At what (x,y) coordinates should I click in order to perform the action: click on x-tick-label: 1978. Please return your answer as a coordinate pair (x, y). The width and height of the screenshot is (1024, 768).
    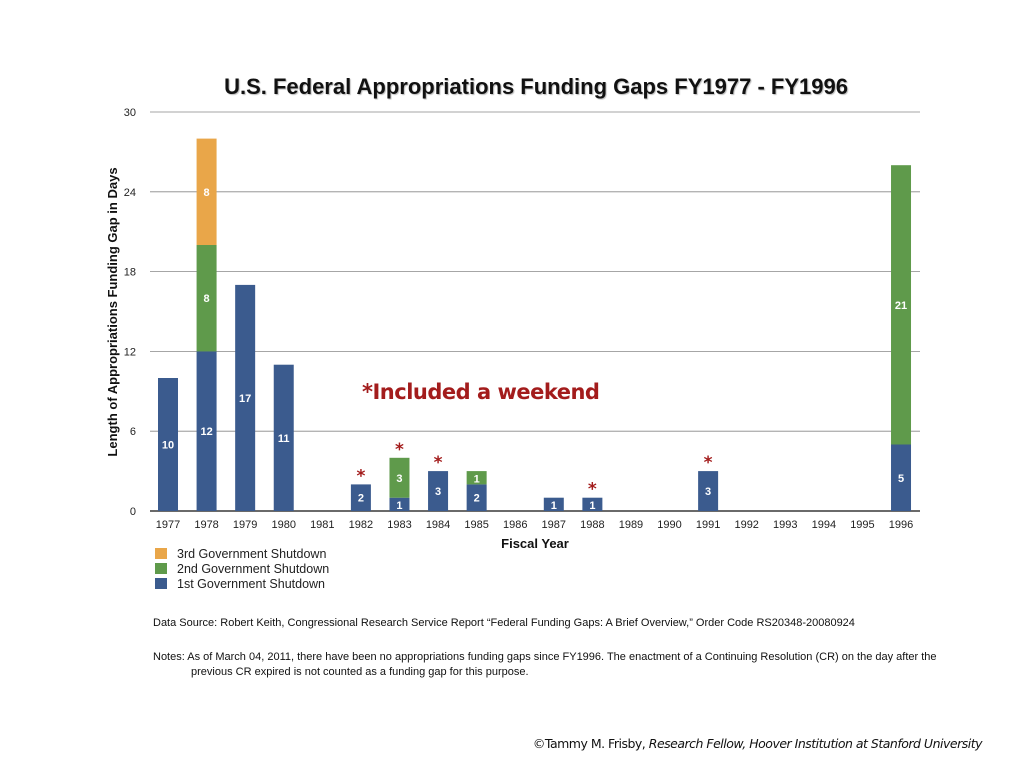
    Looking at the image, I should click on (206, 525).